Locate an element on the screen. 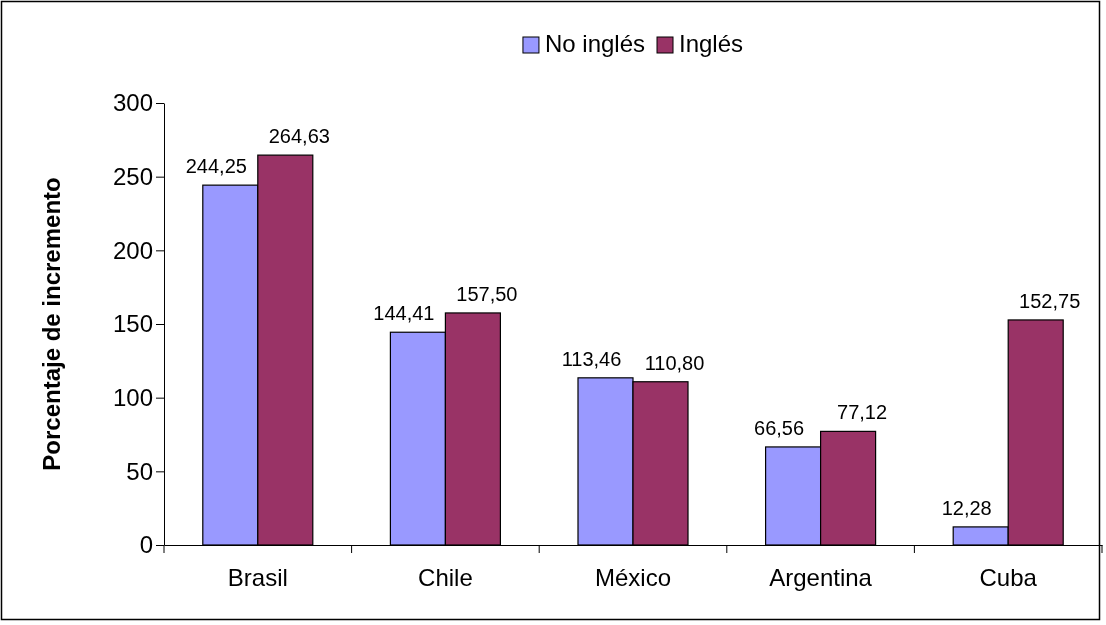 The image size is (1106, 625). y-tick-label: 200 is located at coordinates (132, 250).